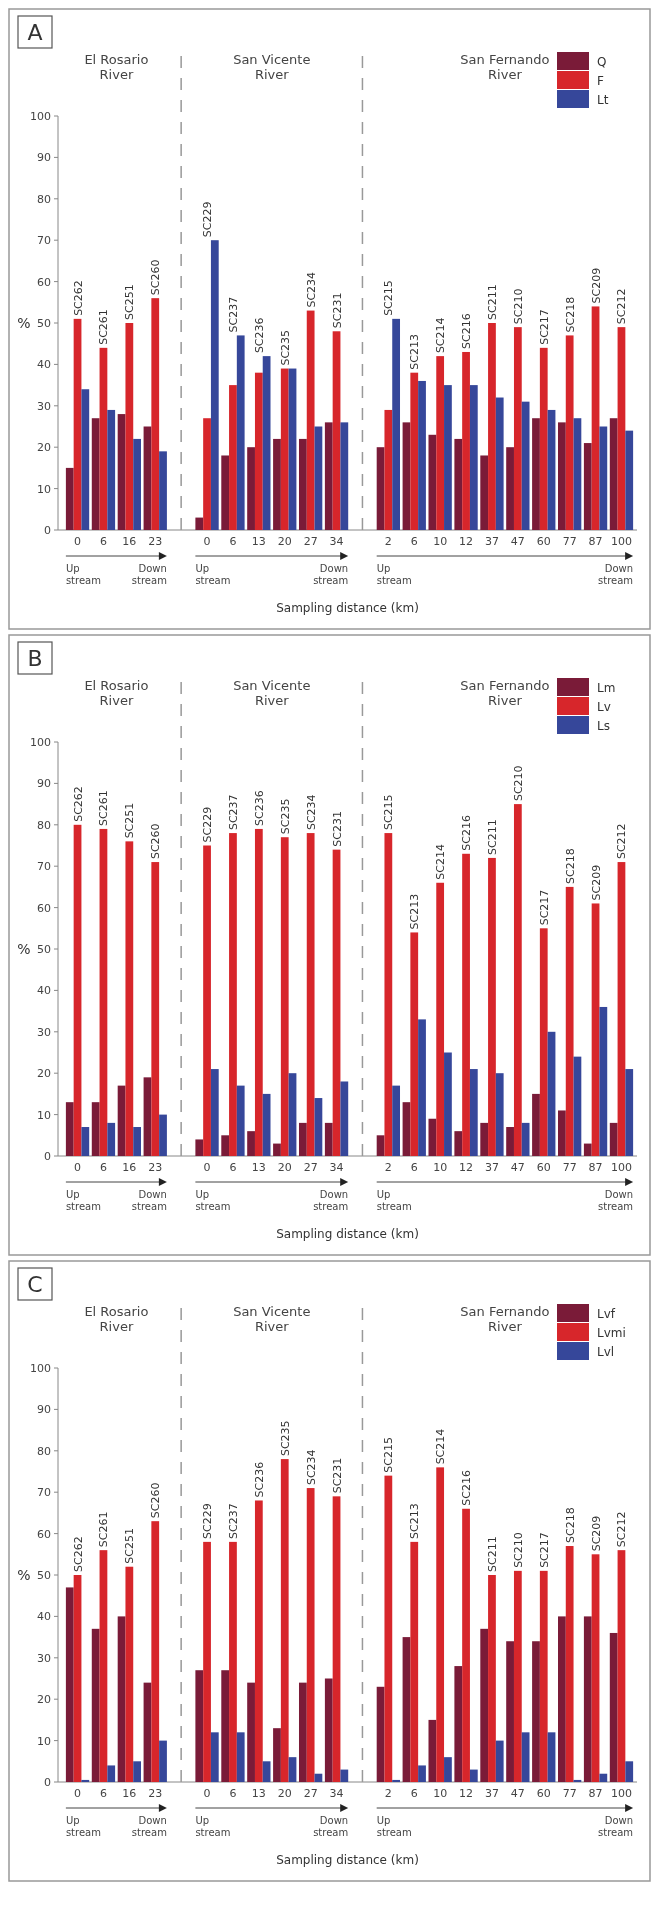 The width and height of the screenshot is (659, 1917). I want to click on annotation: SC217, so click(544, 1550).